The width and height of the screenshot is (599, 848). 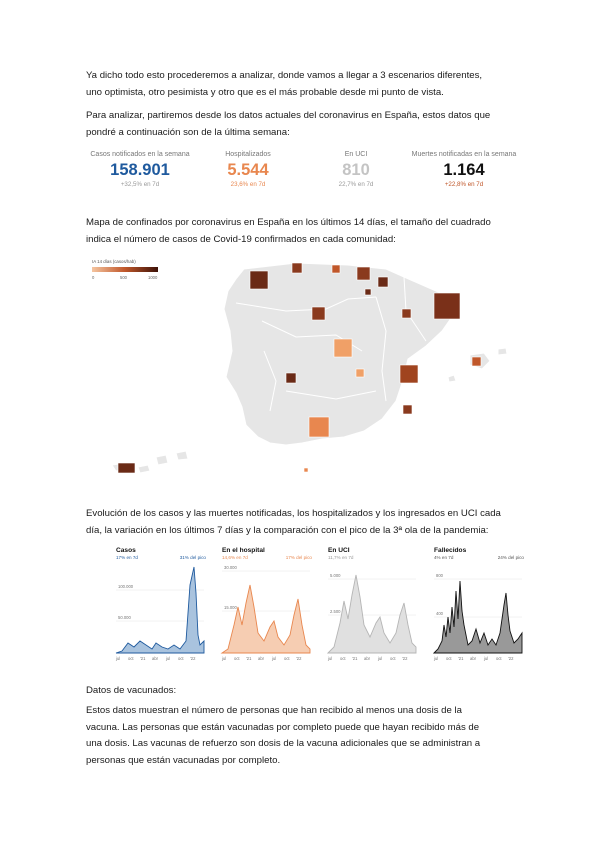 I want to click on y-tick: 15.000, so click(x=230, y=607).